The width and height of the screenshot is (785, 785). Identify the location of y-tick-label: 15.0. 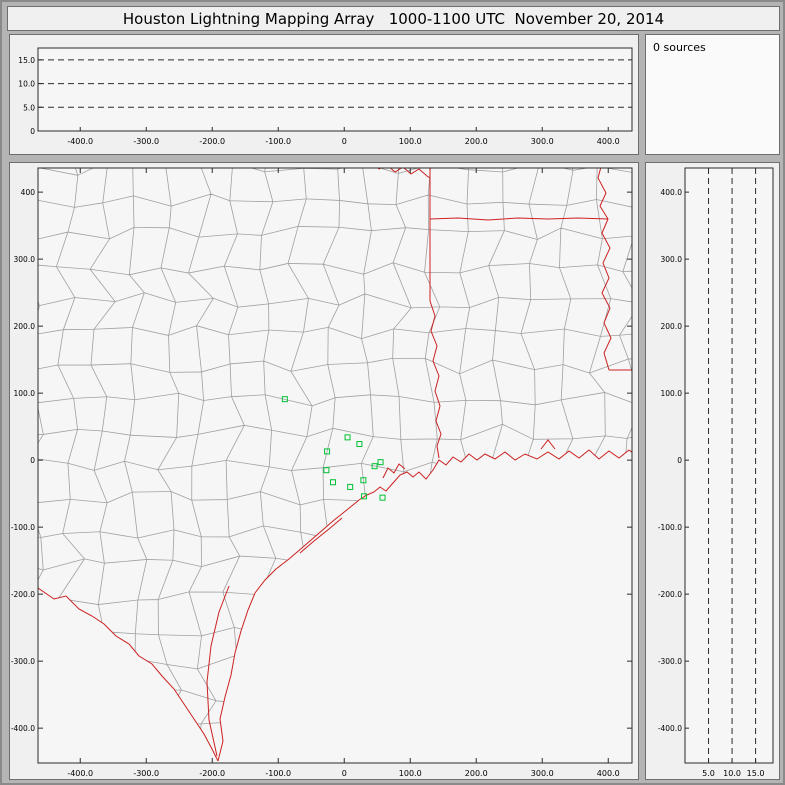
(26, 60).